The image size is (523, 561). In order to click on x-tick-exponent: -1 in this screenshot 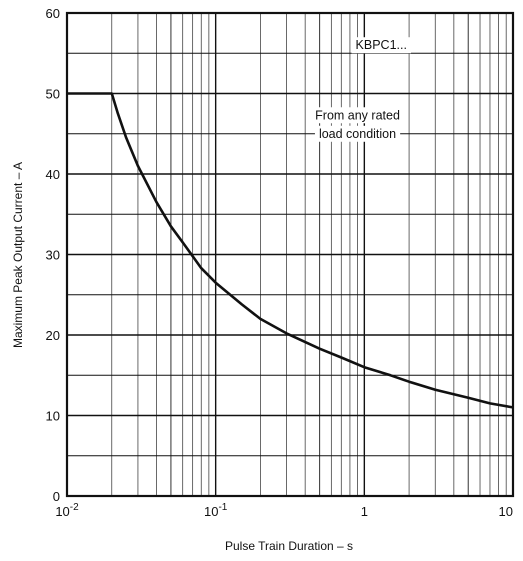, I will do `click(222, 507)`.